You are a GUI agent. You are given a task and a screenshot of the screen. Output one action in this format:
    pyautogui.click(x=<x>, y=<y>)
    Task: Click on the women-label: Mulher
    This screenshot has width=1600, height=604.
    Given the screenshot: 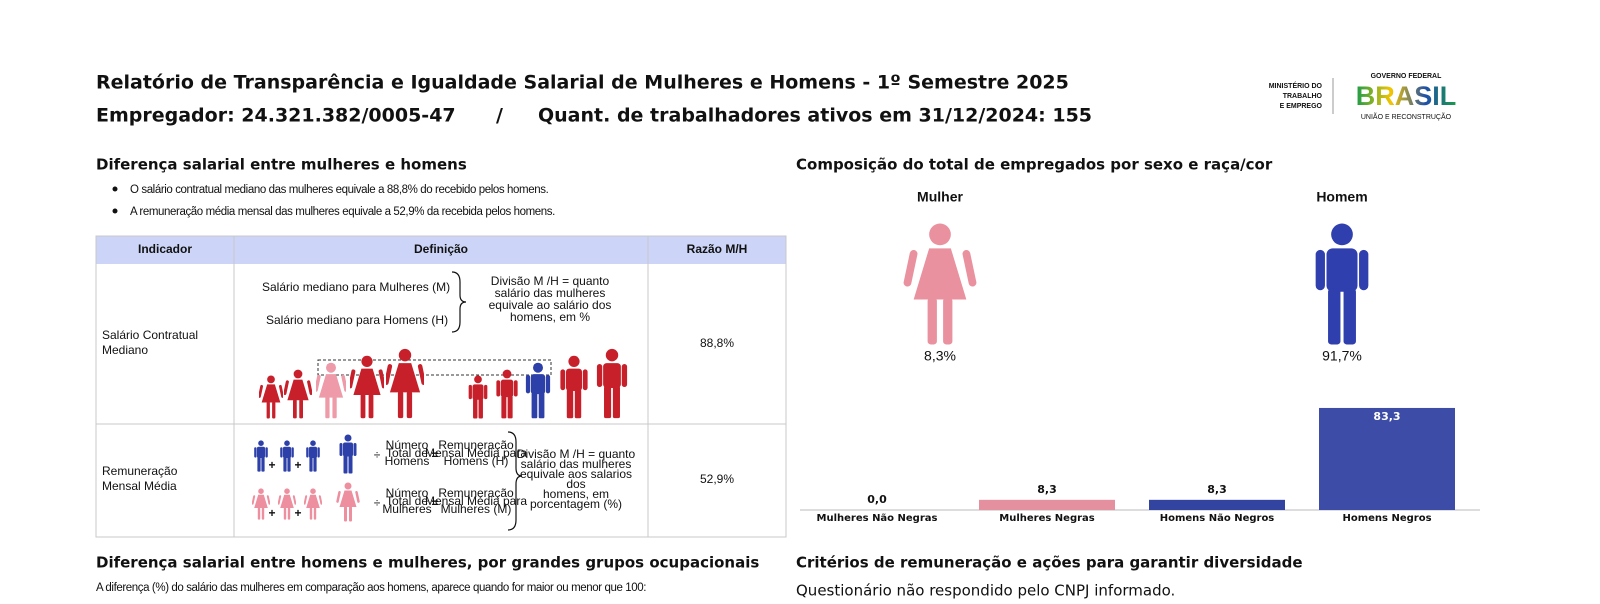 What is the action you would take?
    pyautogui.click(x=940, y=197)
    